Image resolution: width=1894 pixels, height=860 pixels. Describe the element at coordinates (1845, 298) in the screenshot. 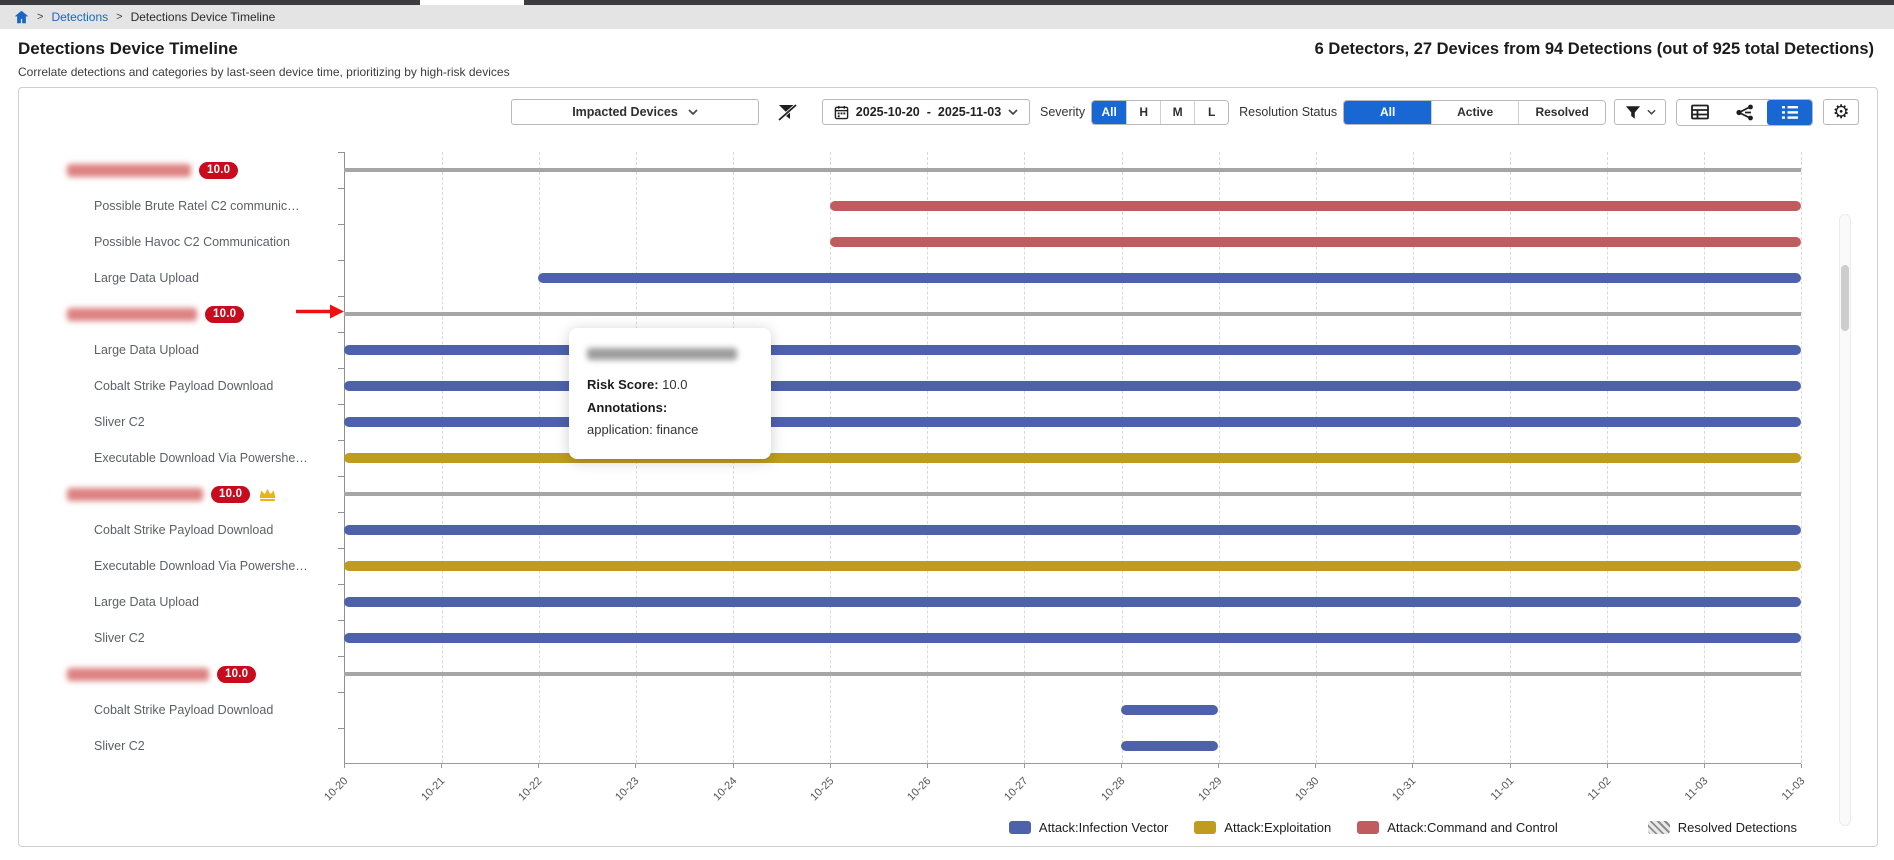

I see `scrollbar-thumb` at that location.